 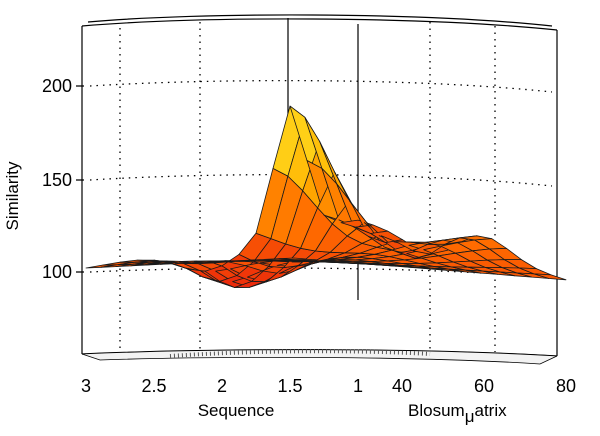 I want to click on y-axis-label-prefix: Blosum, so click(x=436, y=410).